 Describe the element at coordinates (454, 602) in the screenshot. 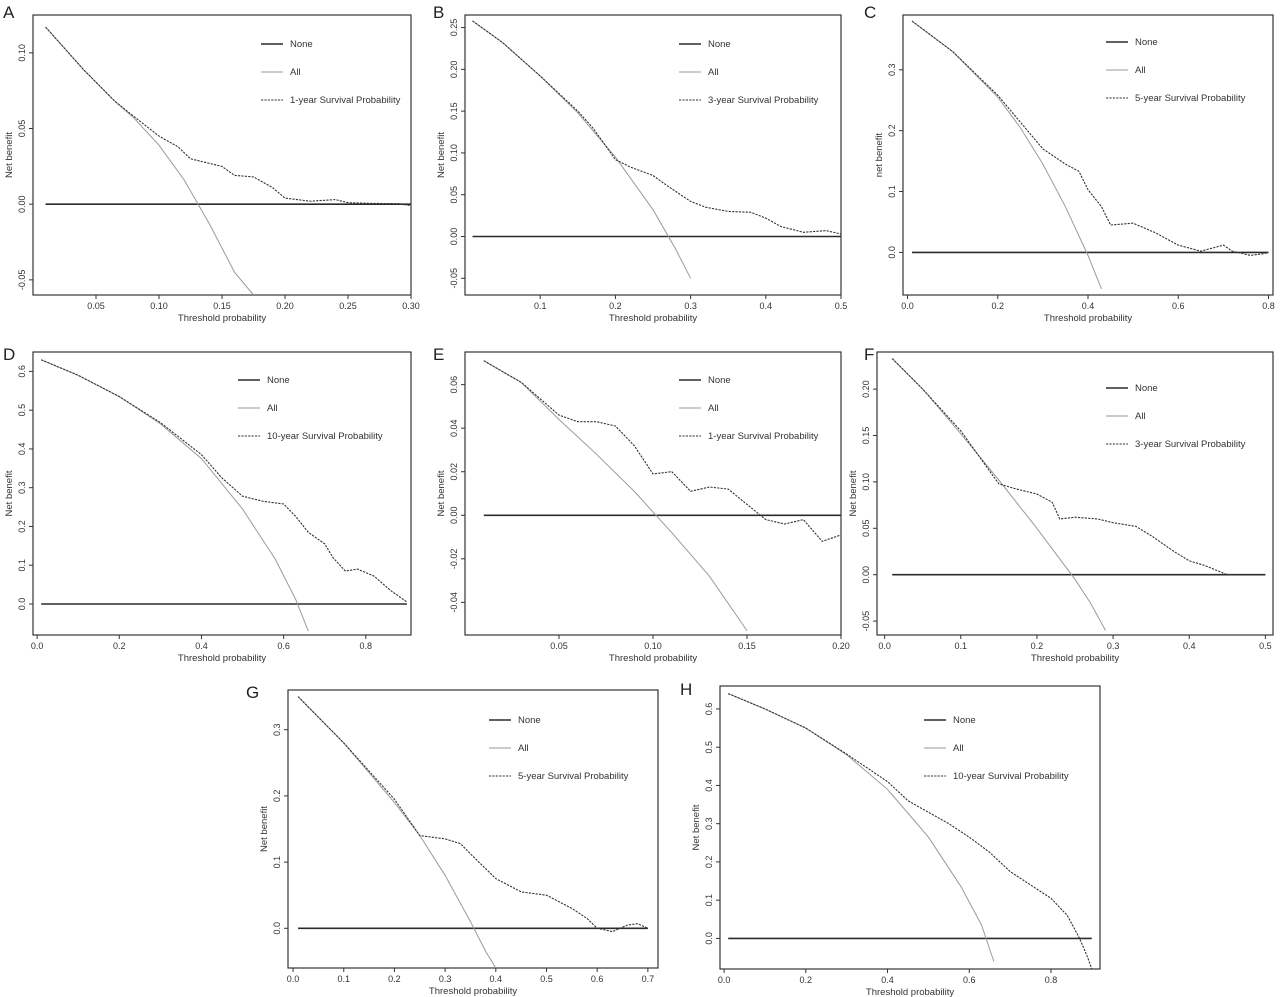

I see `y-tick-label: -0.04` at that location.